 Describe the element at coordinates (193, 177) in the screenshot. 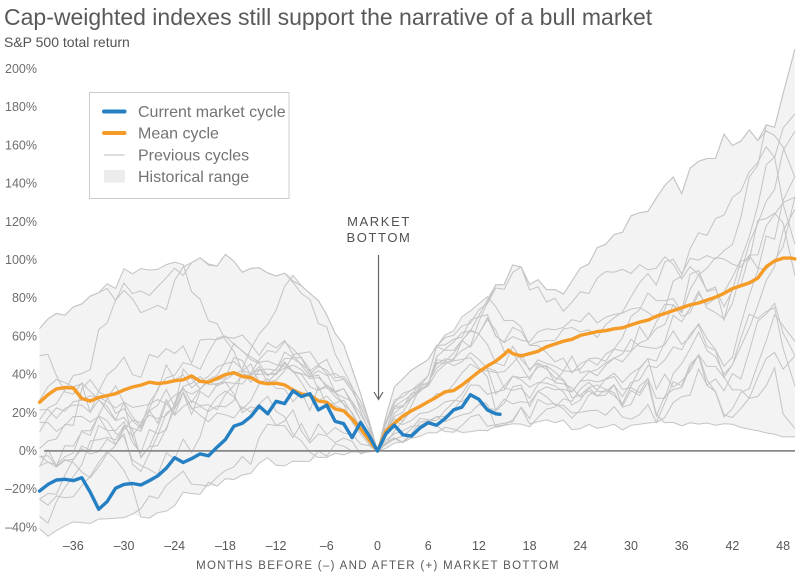

I see `svg-text: Historical range` at that location.